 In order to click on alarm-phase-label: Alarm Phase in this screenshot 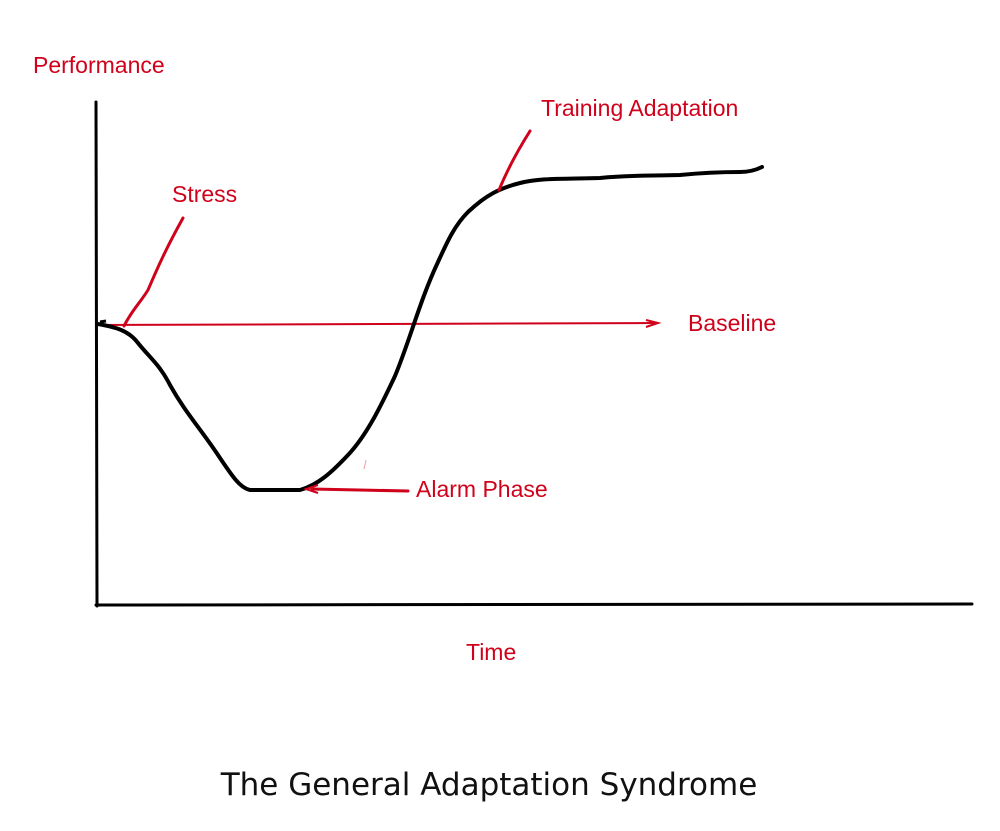, I will do `click(482, 489)`.